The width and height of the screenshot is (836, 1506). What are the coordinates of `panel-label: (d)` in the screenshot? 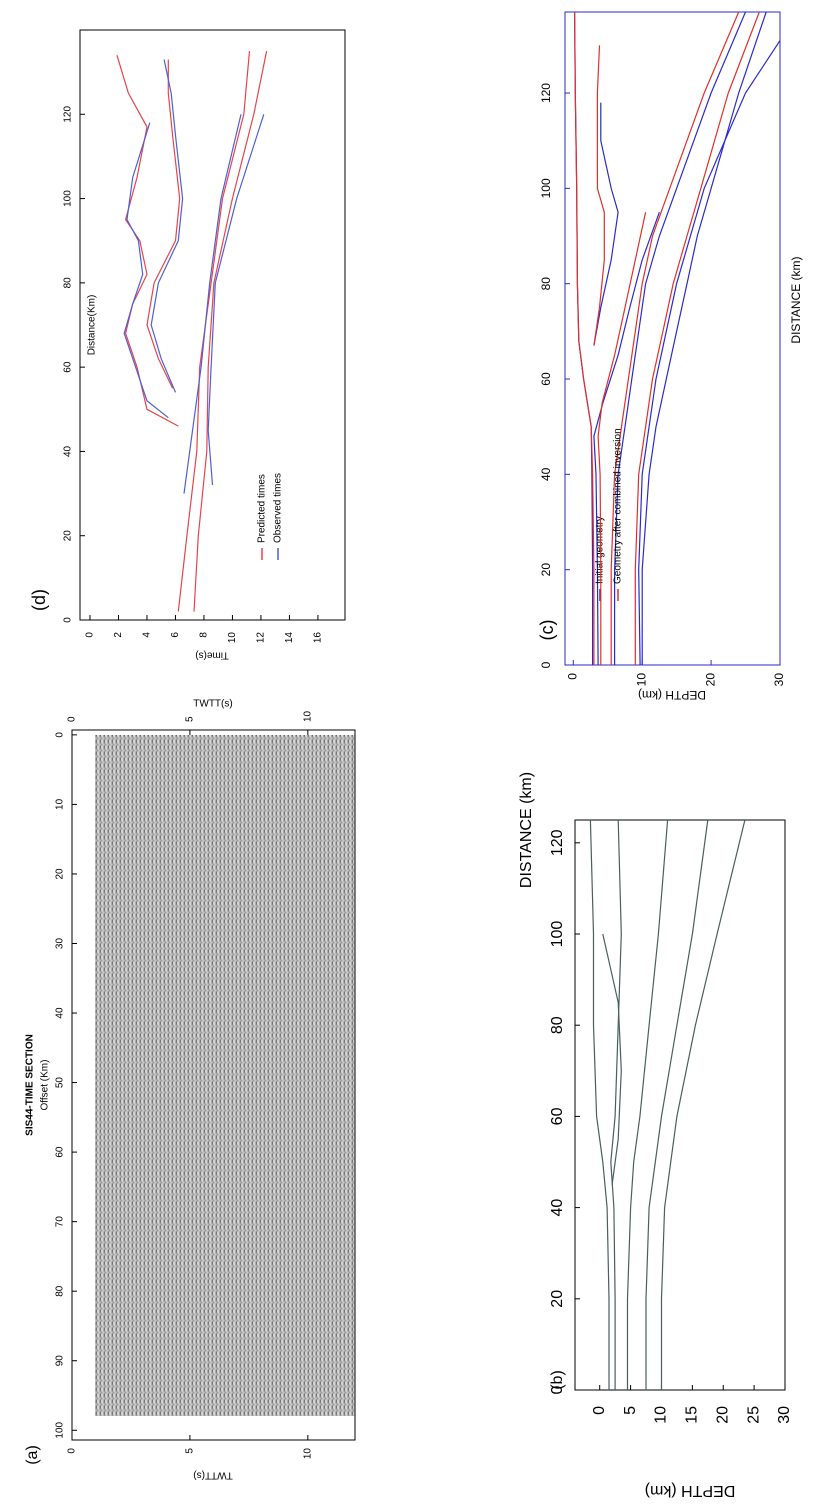 It's located at (39, 600).